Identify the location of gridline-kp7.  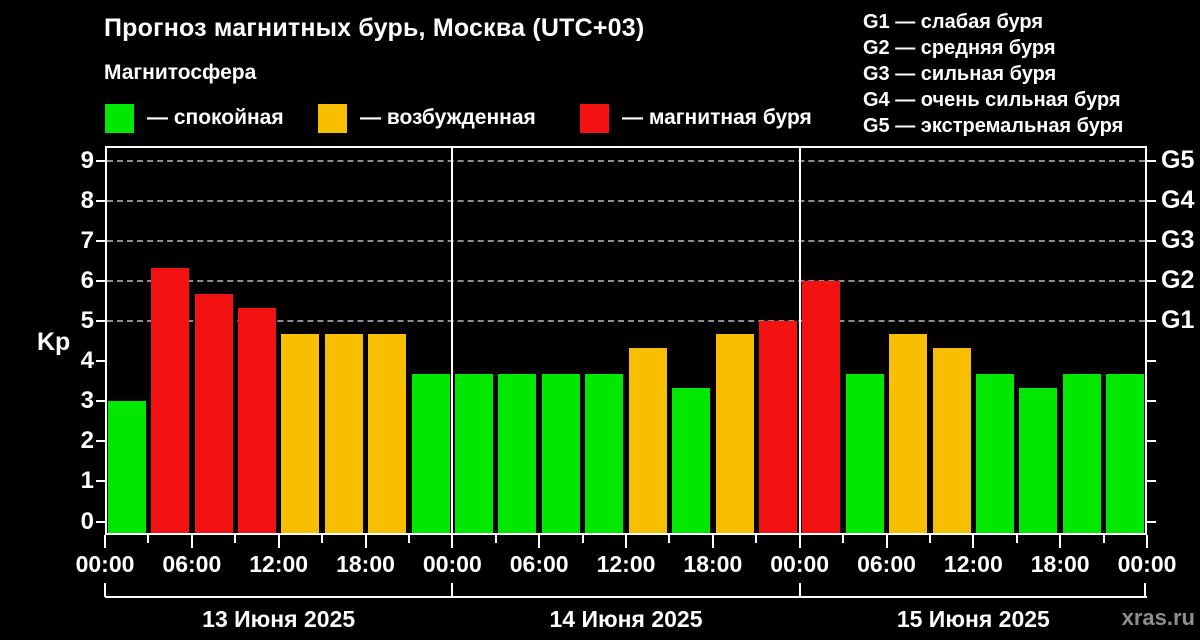
(626, 240).